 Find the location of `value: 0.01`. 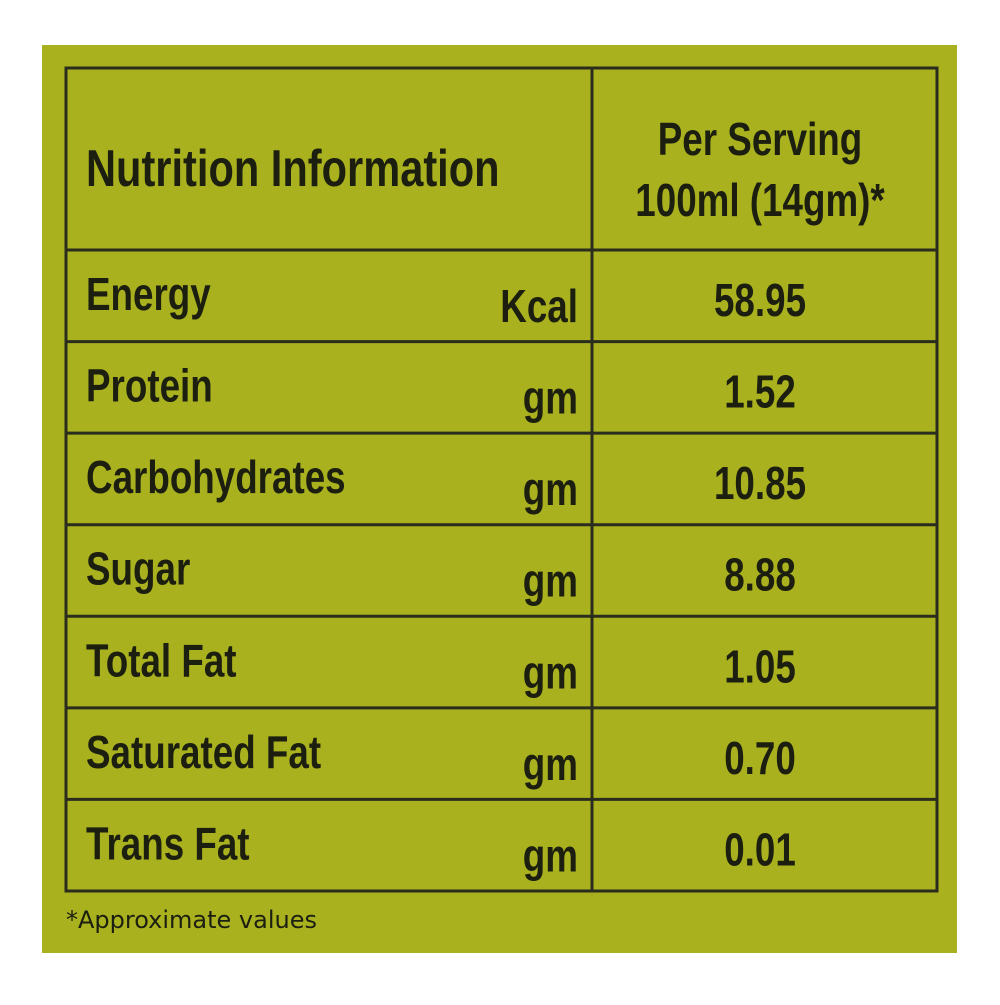

value: 0.01 is located at coordinates (760, 849).